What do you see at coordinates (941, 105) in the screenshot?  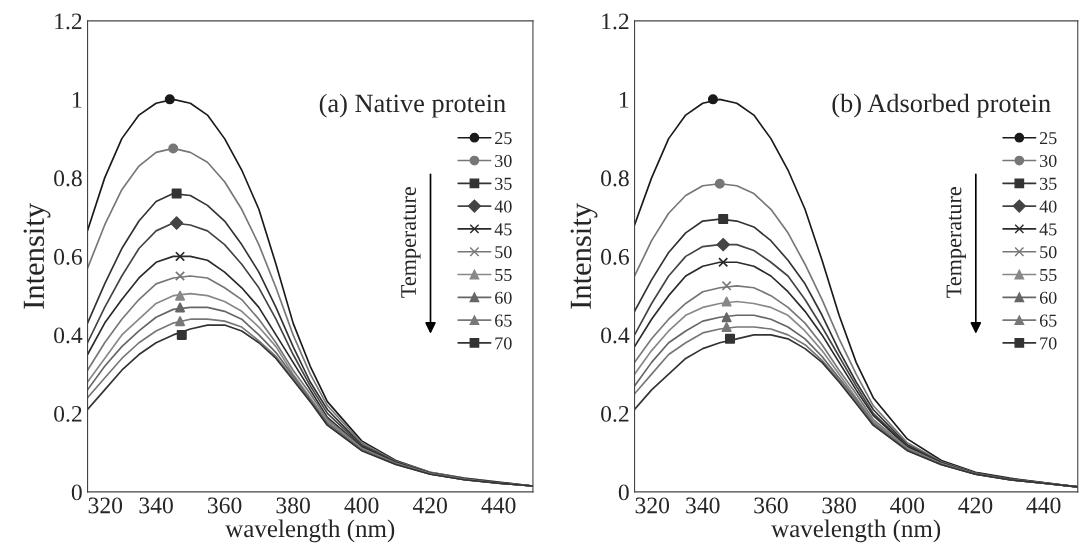 I see `text: (b) Adsorbed protein` at bounding box center [941, 105].